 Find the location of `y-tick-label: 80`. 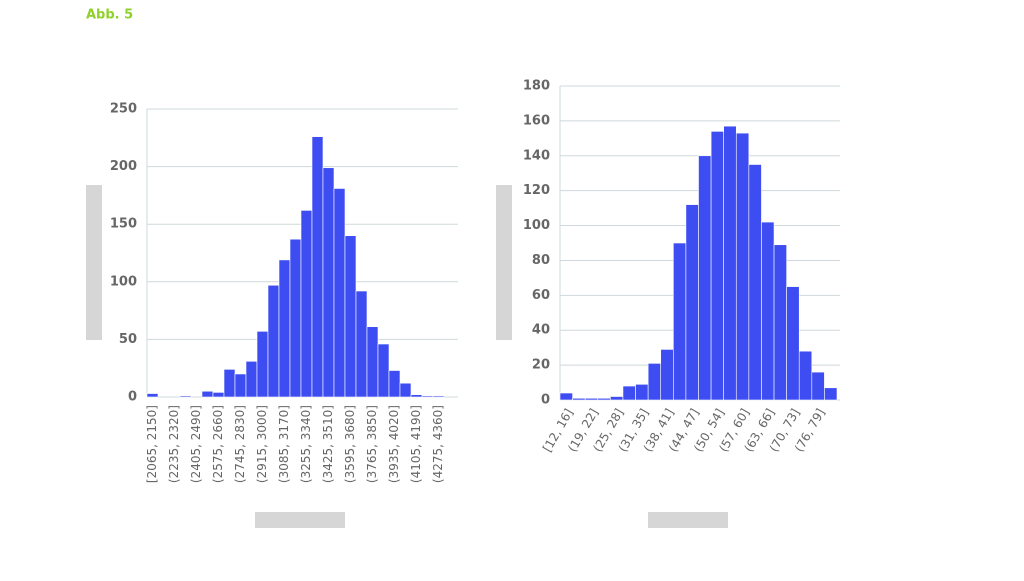

y-tick-label: 80 is located at coordinates (541, 260).